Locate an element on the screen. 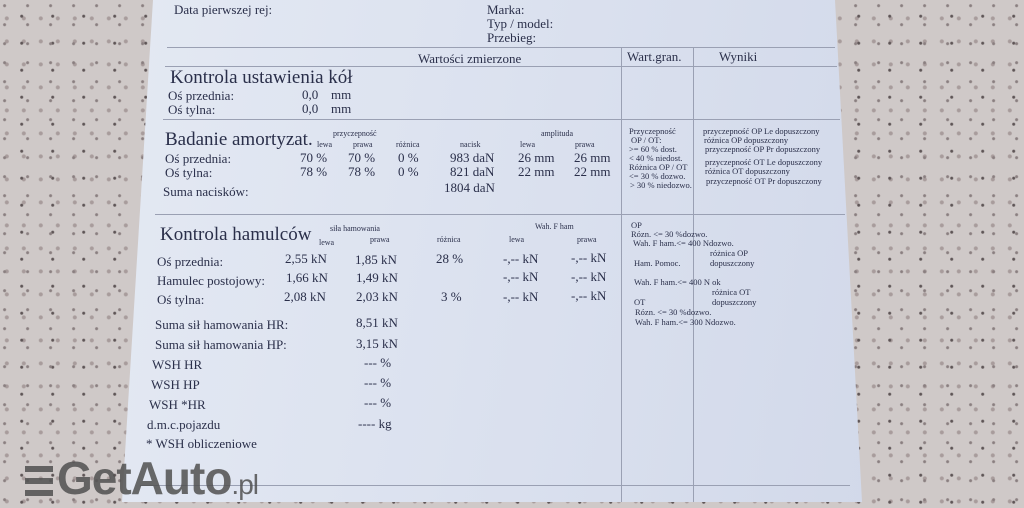  shock-title: Badanie amortyzat. is located at coordinates (239, 139).